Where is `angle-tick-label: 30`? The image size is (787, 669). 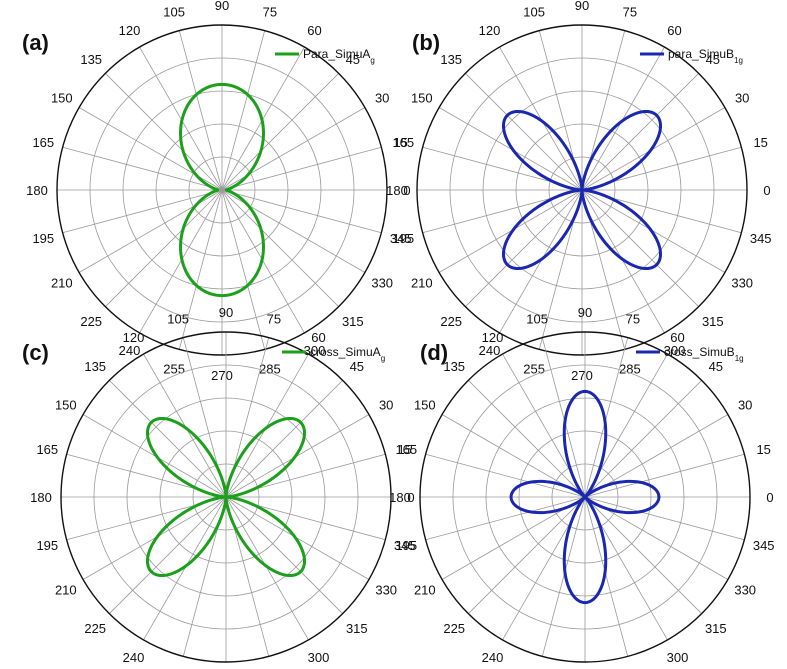 angle-tick-label: 30 is located at coordinates (386, 405).